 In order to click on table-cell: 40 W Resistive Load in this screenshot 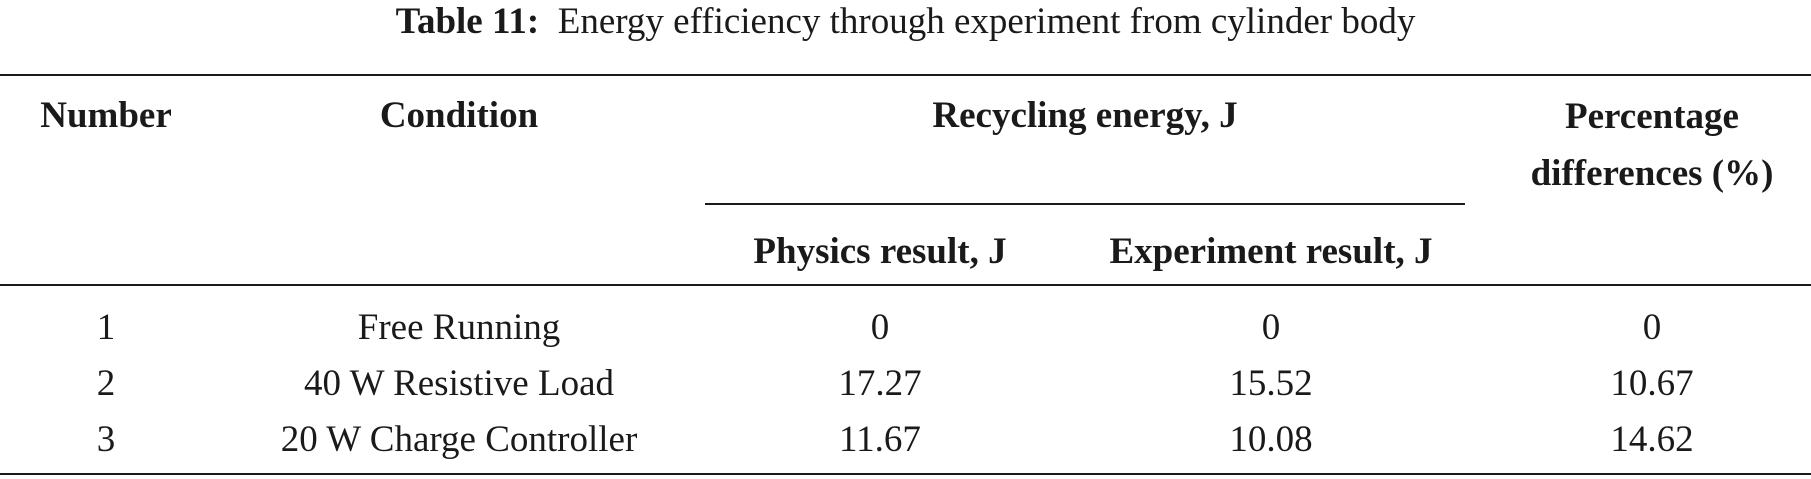, I will do `click(459, 383)`.